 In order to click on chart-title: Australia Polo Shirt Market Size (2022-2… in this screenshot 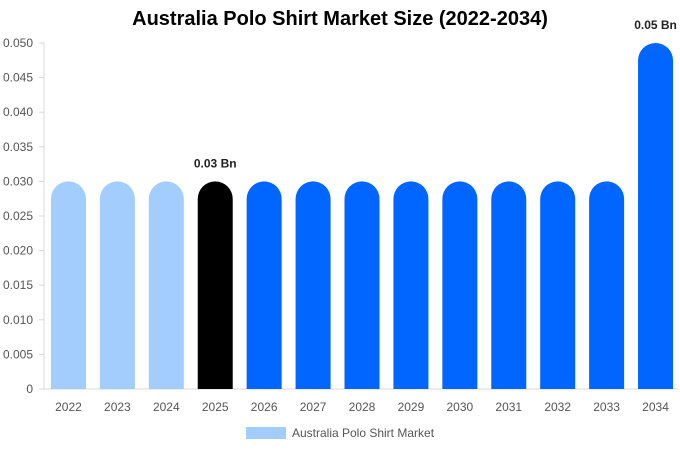, I will do `click(340, 19)`.